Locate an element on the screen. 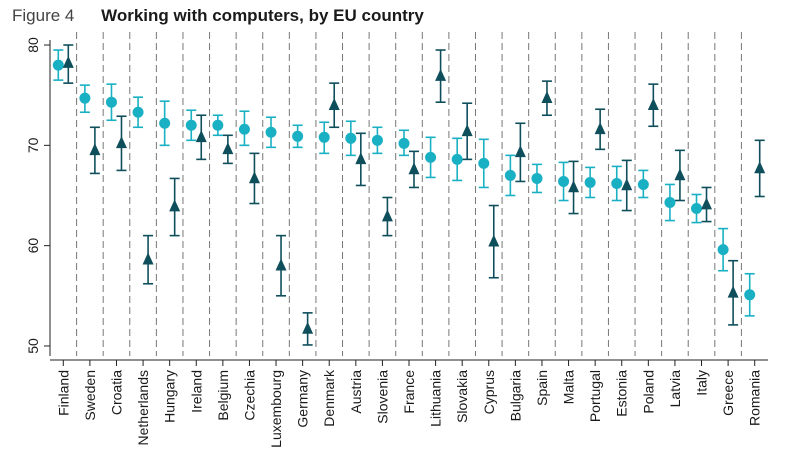 The image size is (790, 466). x-tick-label: Cyprus is located at coordinates (489, 392).